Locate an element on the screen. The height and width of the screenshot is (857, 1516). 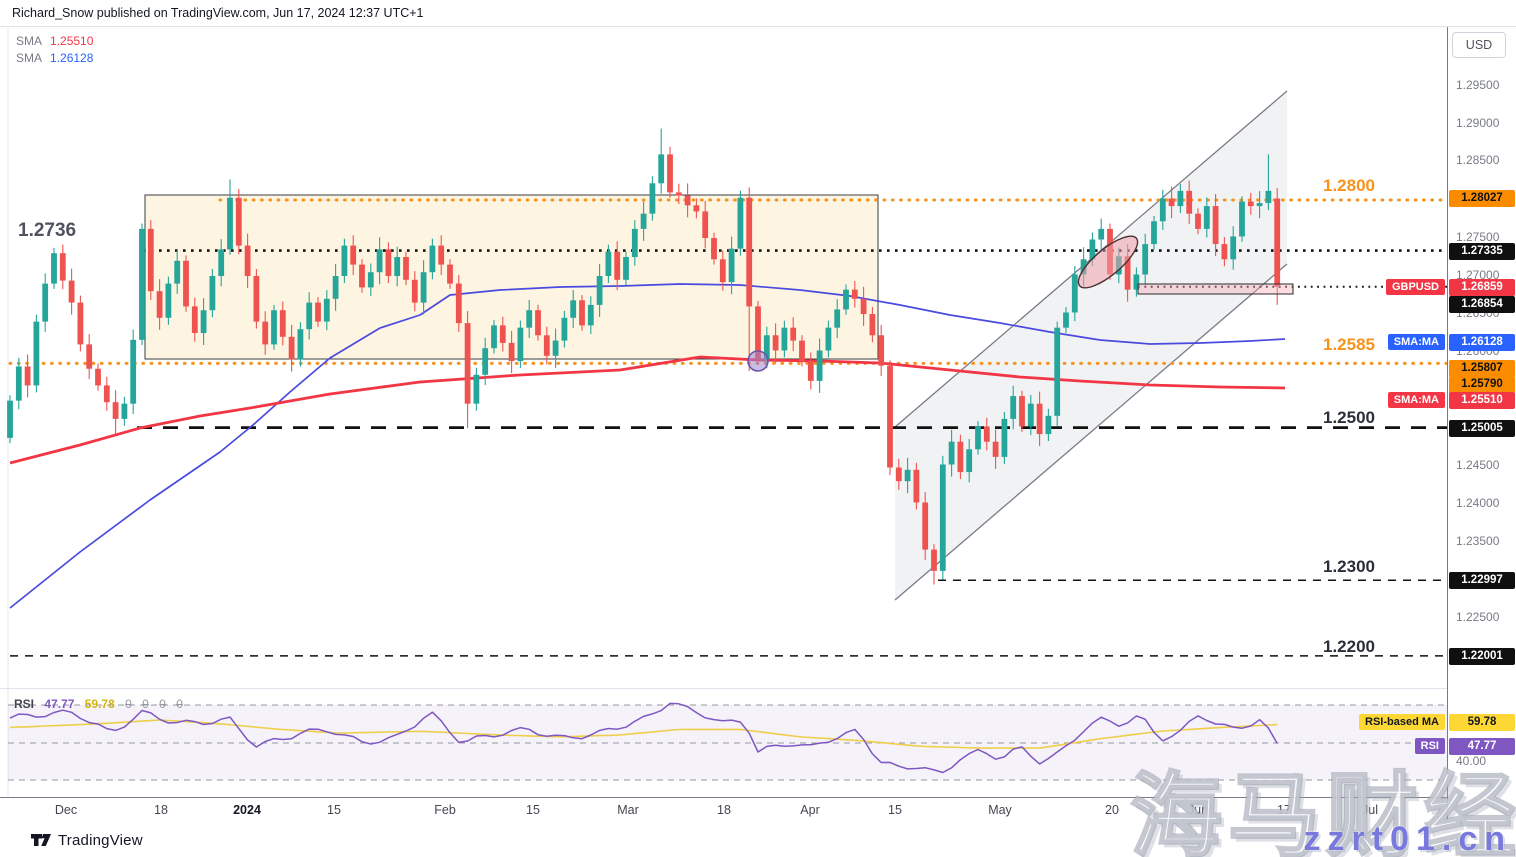
rsi-indicator-legend: RSI 47.77 59.78 0 0 0 0 is located at coordinates (102, 704).